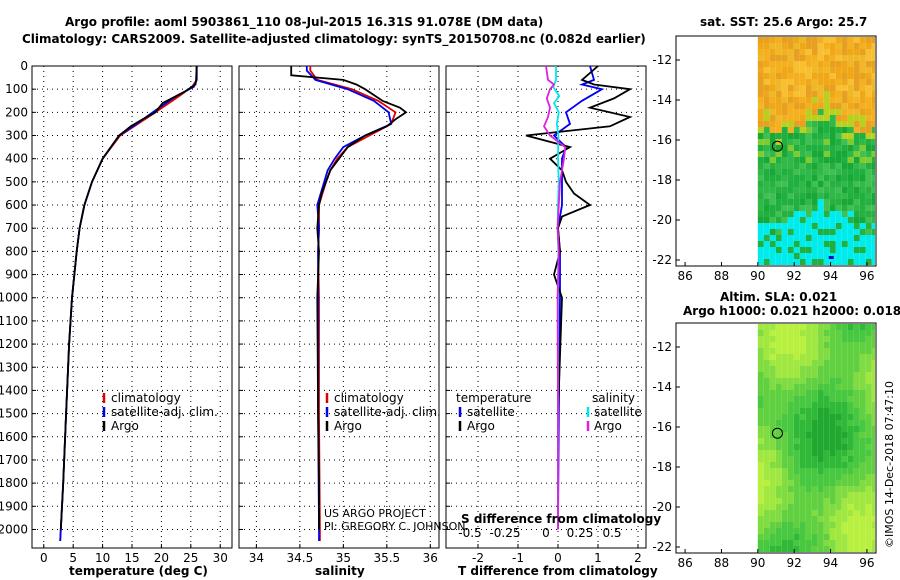 The height and width of the screenshot is (580, 900). I want to click on x-tick-label: 20, so click(161, 558).